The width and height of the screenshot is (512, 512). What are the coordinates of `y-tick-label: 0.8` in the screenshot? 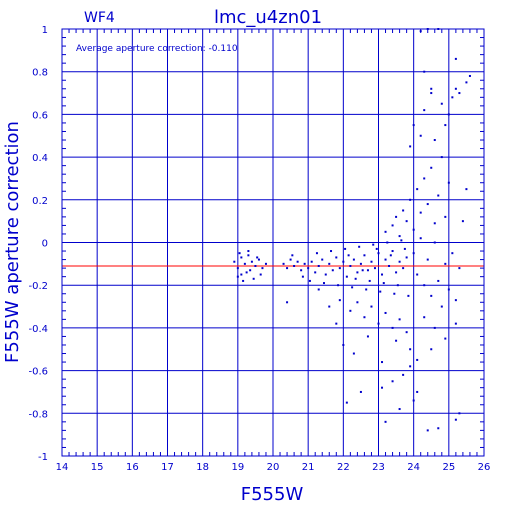 It's located at (40, 73).